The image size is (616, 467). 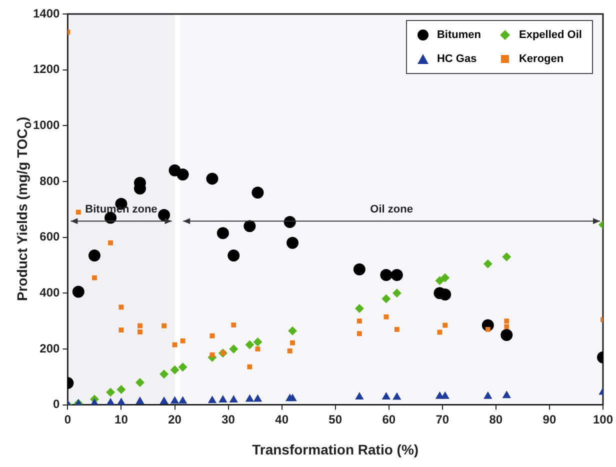 I want to click on y-tick-label: 1400, so click(x=46, y=13).